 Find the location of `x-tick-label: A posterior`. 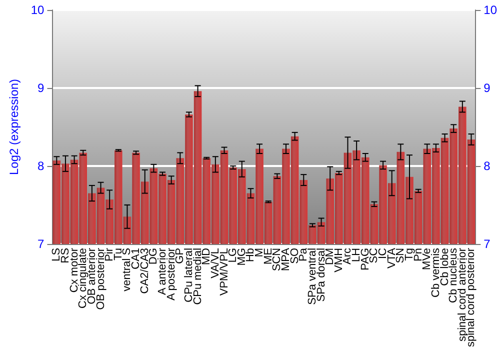

x-tick-label: A posterior is located at coordinates (171, 274).